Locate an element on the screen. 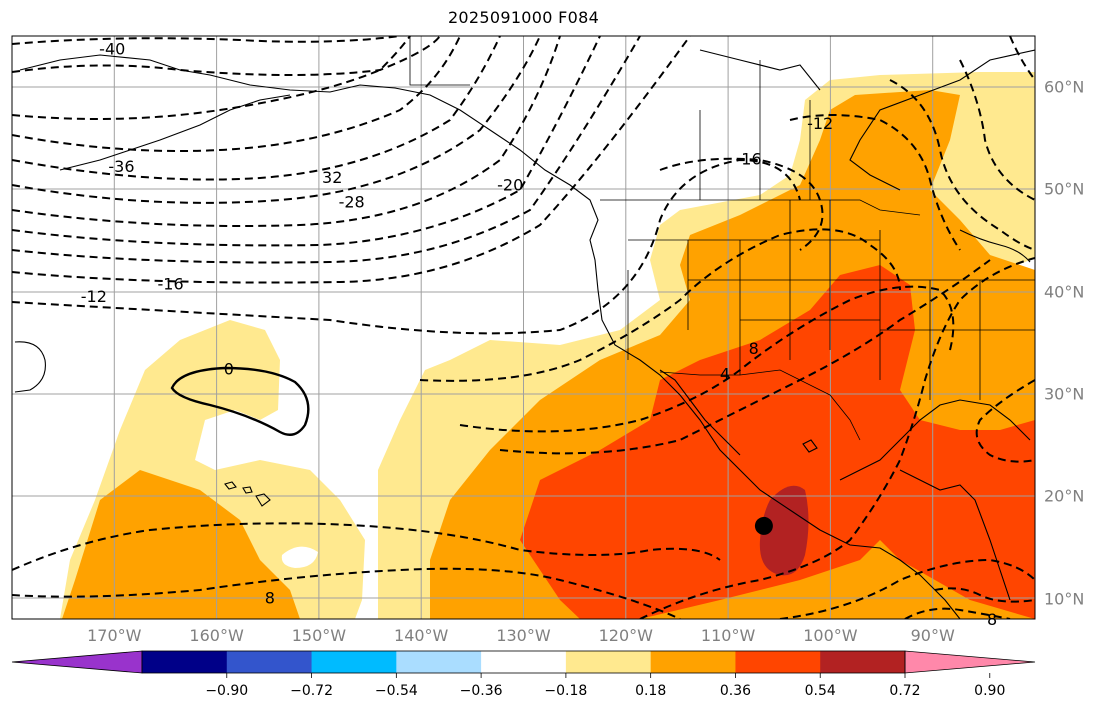 The width and height of the screenshot is (1105, 712). colorbar-tick-label: −0.90 is located at coordinates (227, 691).